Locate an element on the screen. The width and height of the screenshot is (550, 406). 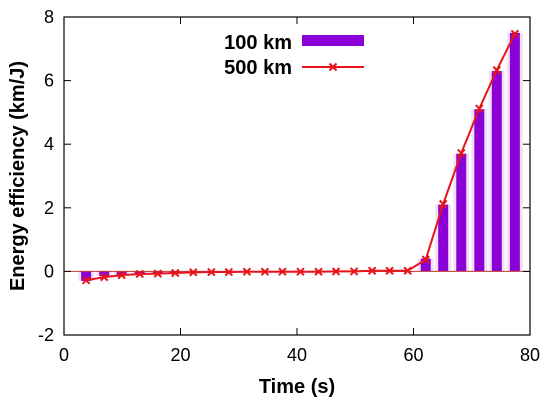
legend-label-500km: 500 km is located at coordinates (258, 68).